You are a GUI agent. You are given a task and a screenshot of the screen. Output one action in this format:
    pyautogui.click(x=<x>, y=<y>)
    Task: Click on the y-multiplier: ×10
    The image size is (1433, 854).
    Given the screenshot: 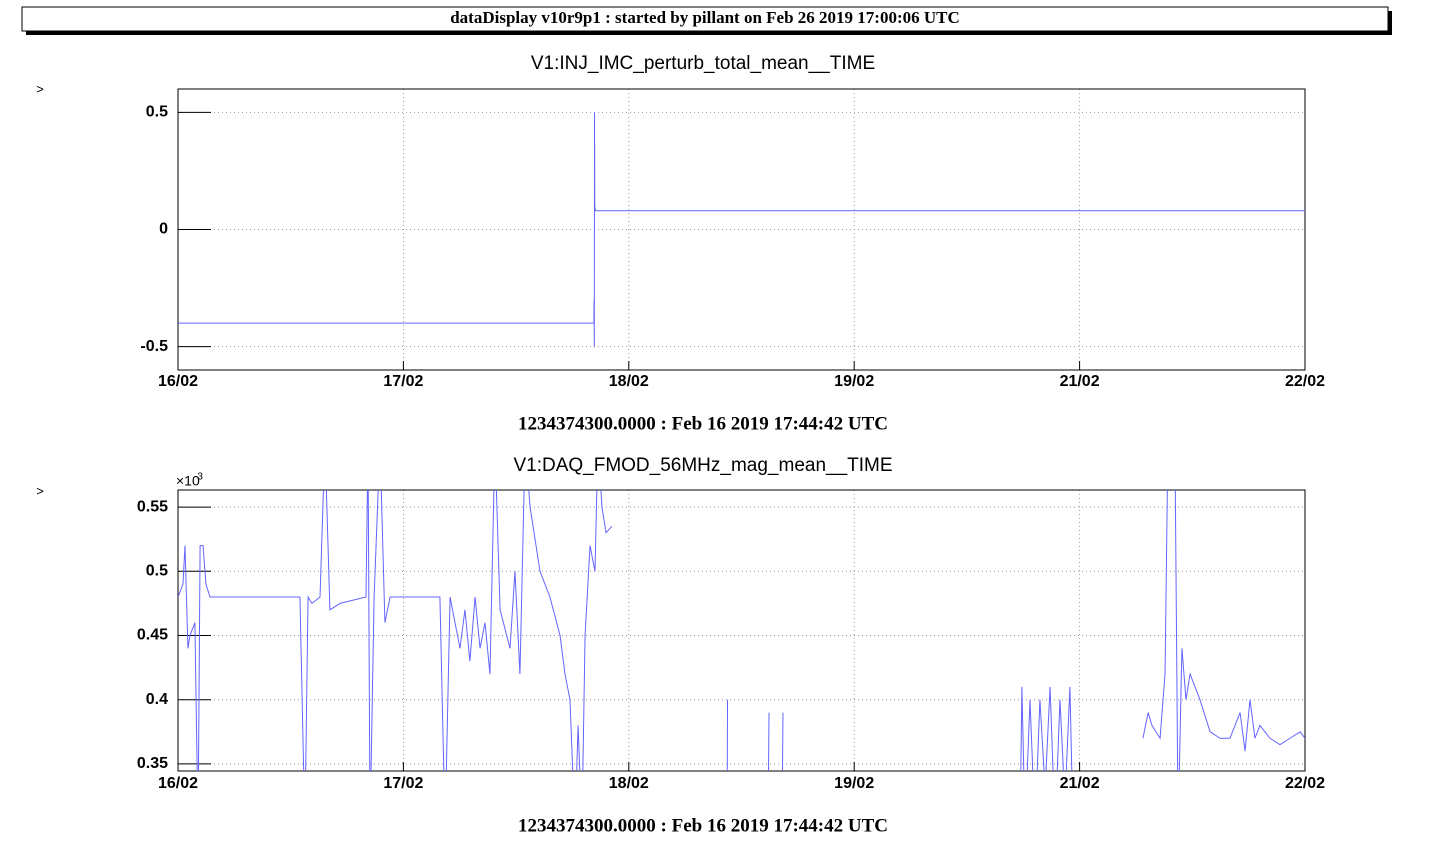 What is the action you would take?
    pyautogui.click(x=188, y=481)
    